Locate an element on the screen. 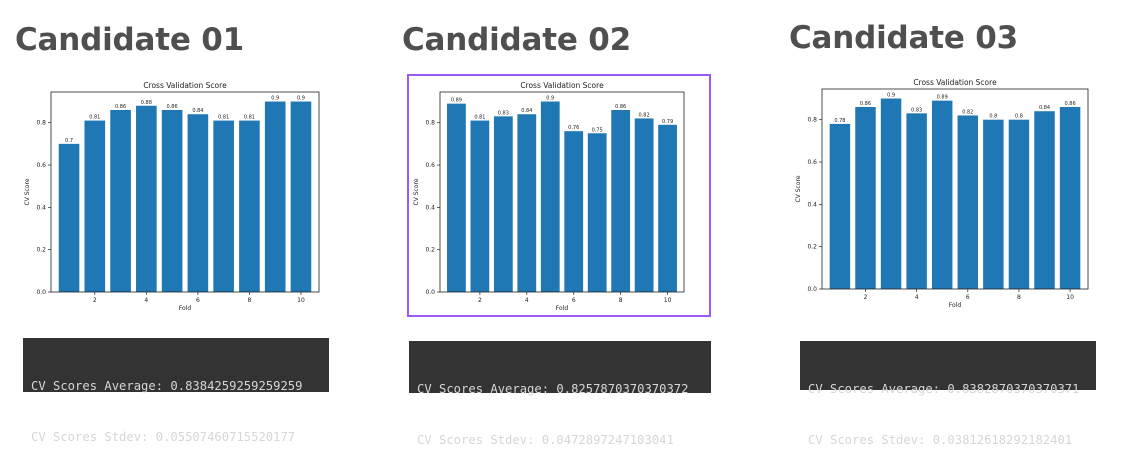 Image resolution: width=1124 pixels, height=466 pixels. chart-title: Cross Validation Score is located at coordinates (562, 85).